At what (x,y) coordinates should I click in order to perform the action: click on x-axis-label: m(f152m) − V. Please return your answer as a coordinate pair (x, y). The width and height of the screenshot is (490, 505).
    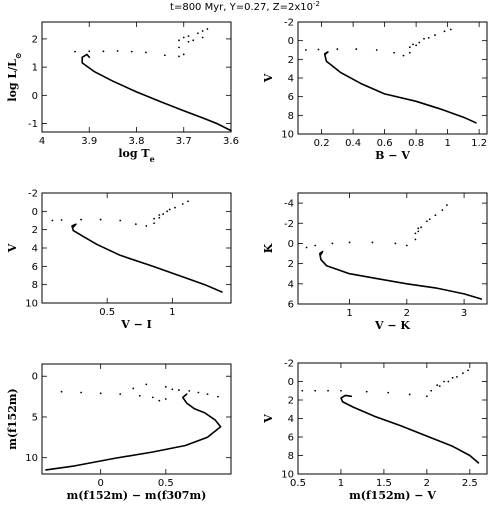
    Looking at the image, I should click on (392, 495).